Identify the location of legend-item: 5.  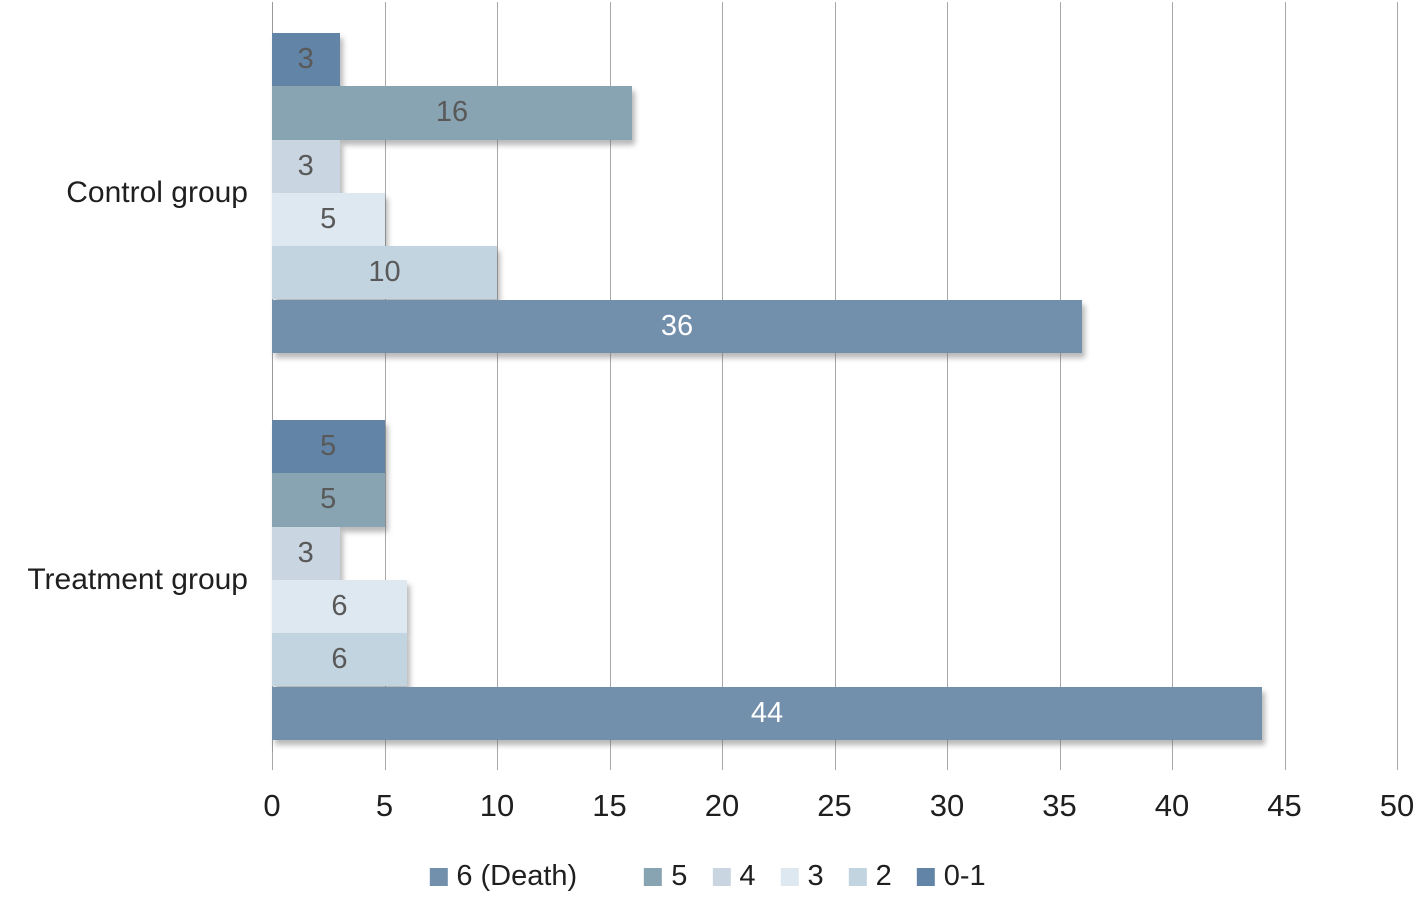
(665, 876).